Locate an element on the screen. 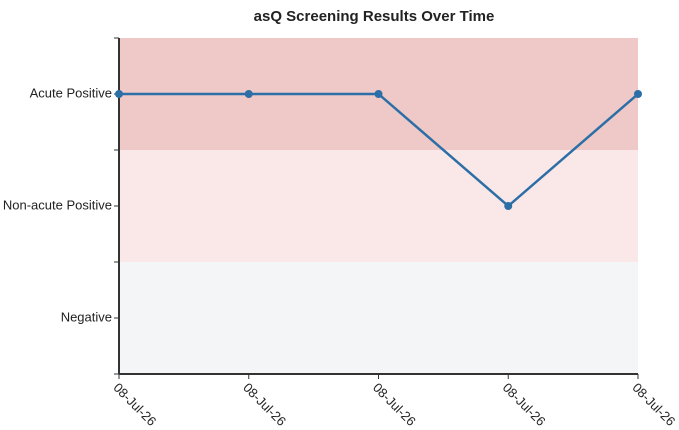 This screenshot has width=679, height=430. y-tick-label: Negative is located at coordinates (86, 316).